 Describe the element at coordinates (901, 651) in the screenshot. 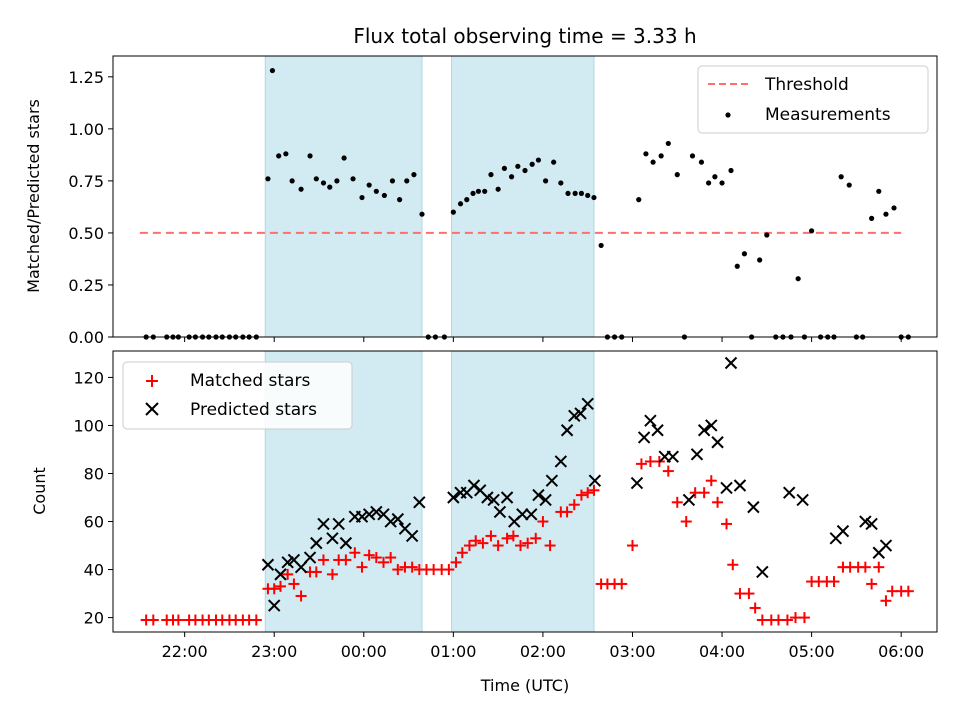

I see `x-tick-label: 06:00` at that location.